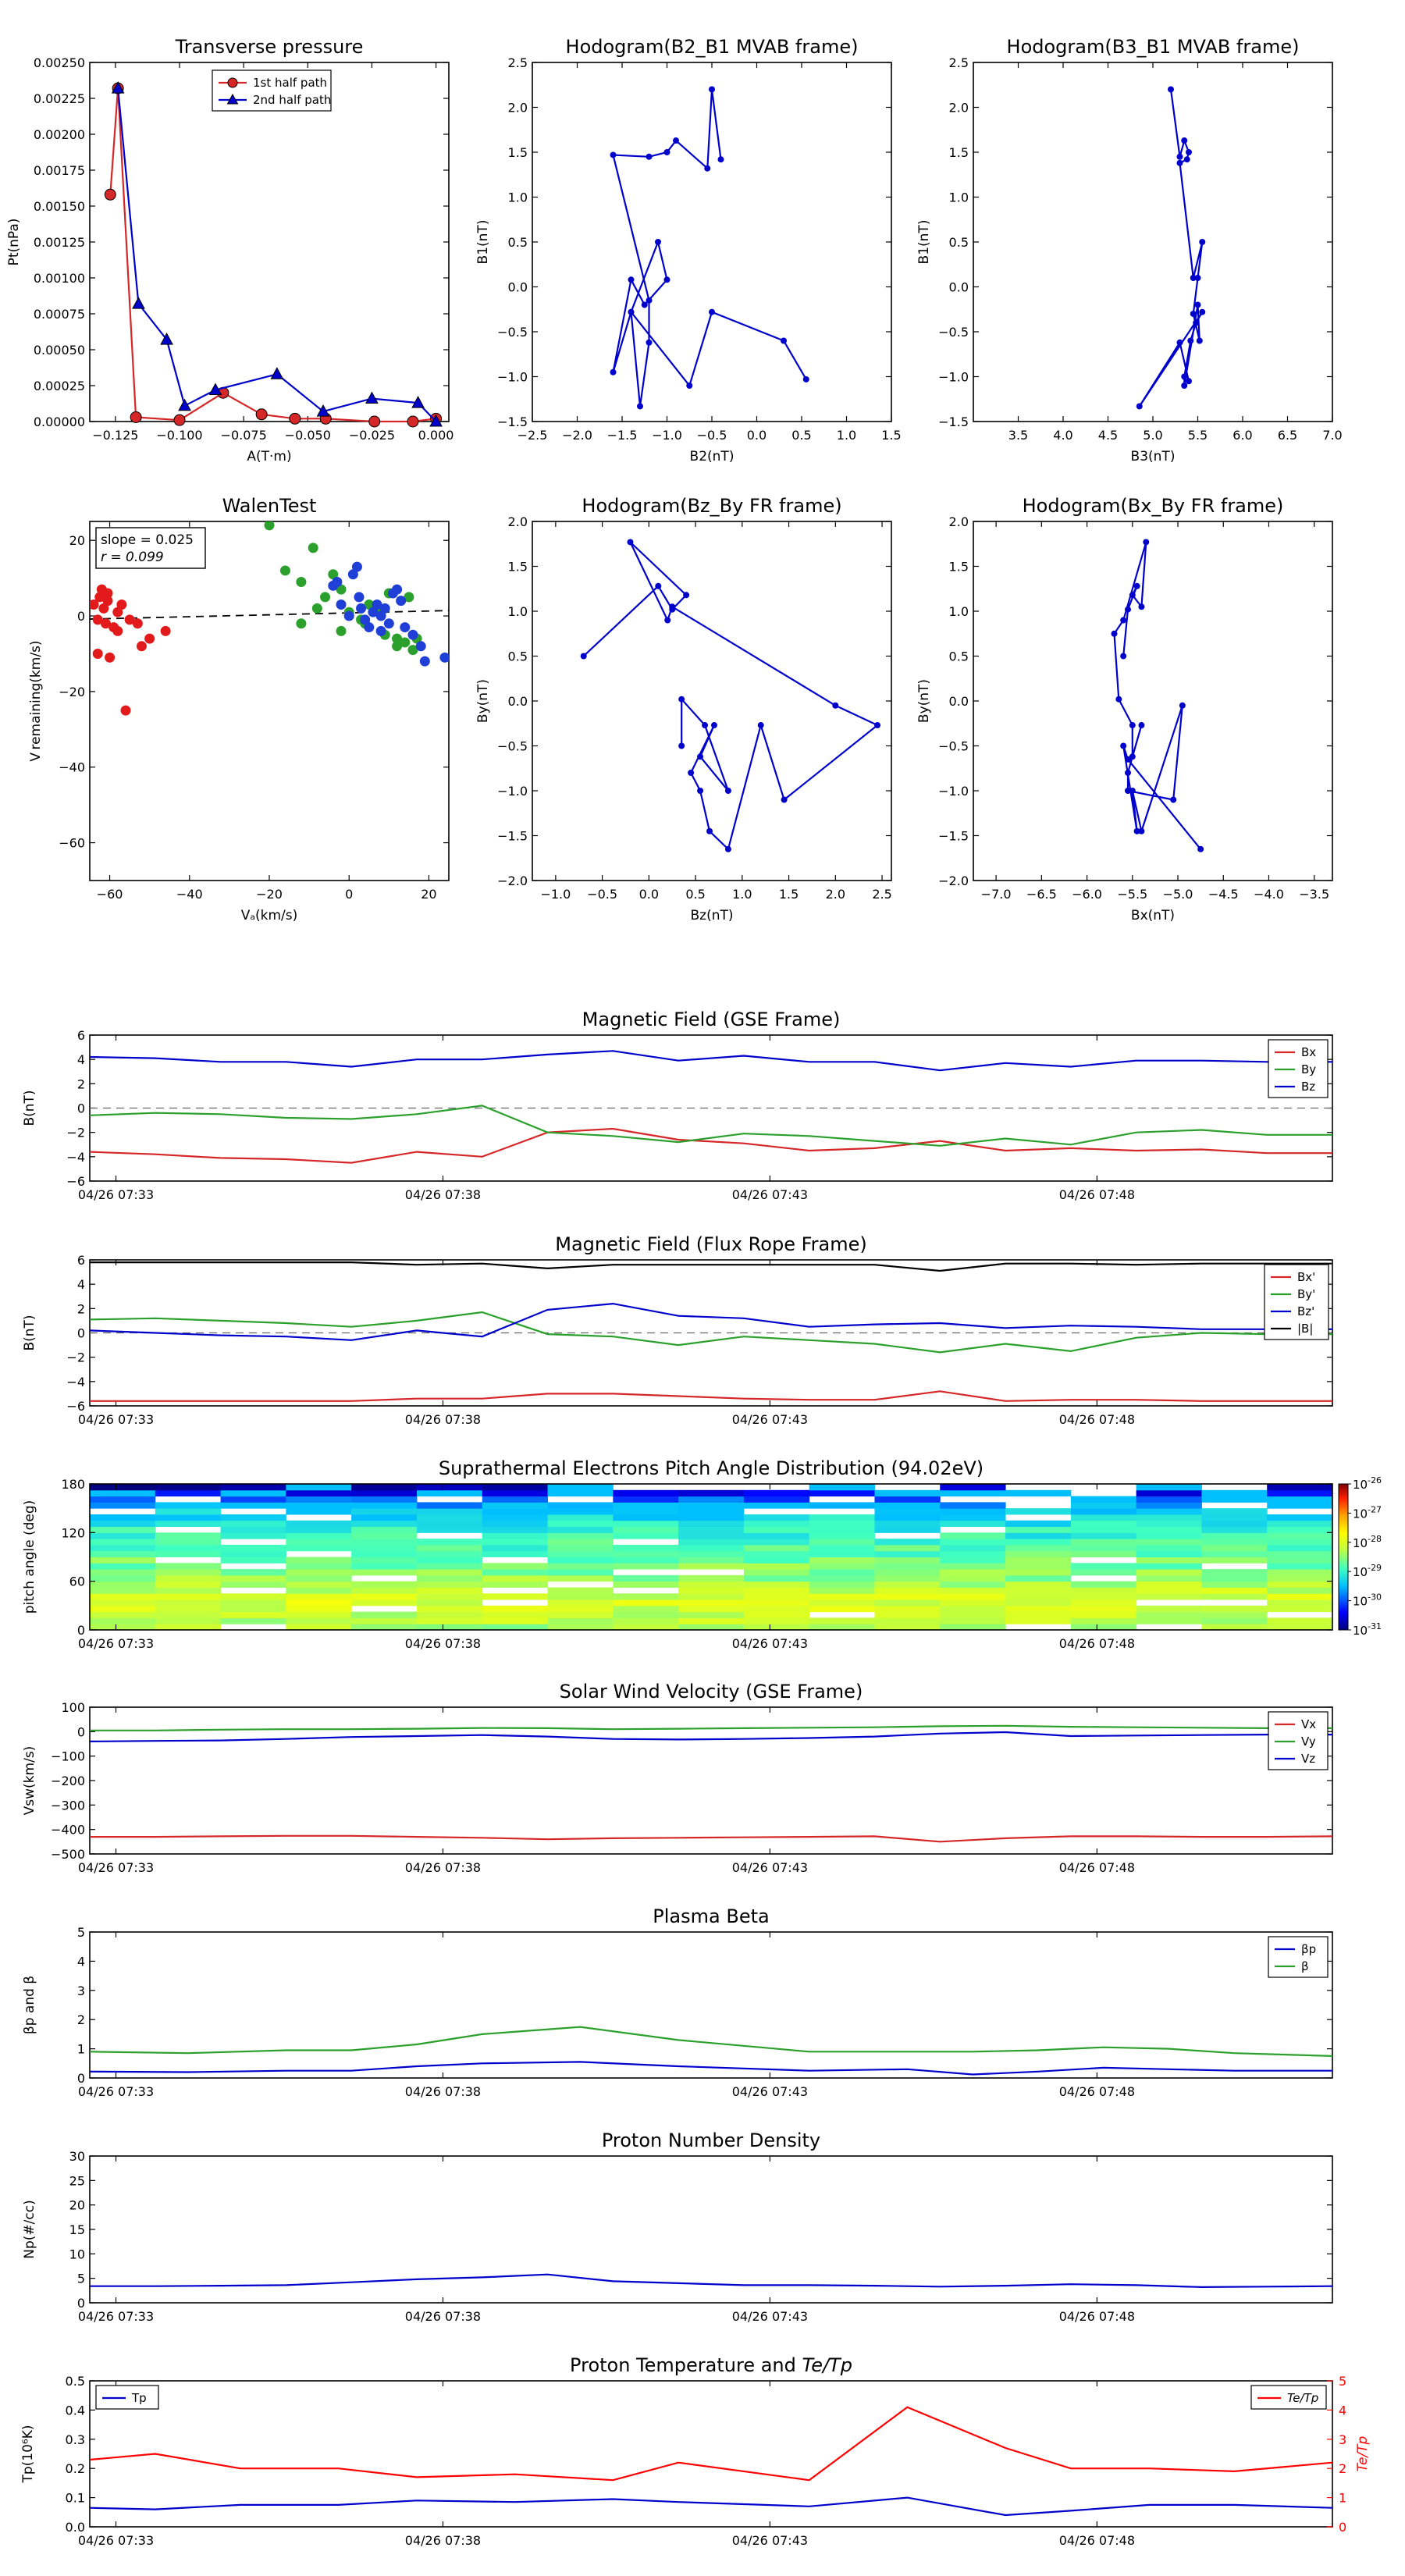  Describe the element at coordinates (1097, 1643) in the screenshot. I see `x-tick-label: 04/26 07:48` at that location.